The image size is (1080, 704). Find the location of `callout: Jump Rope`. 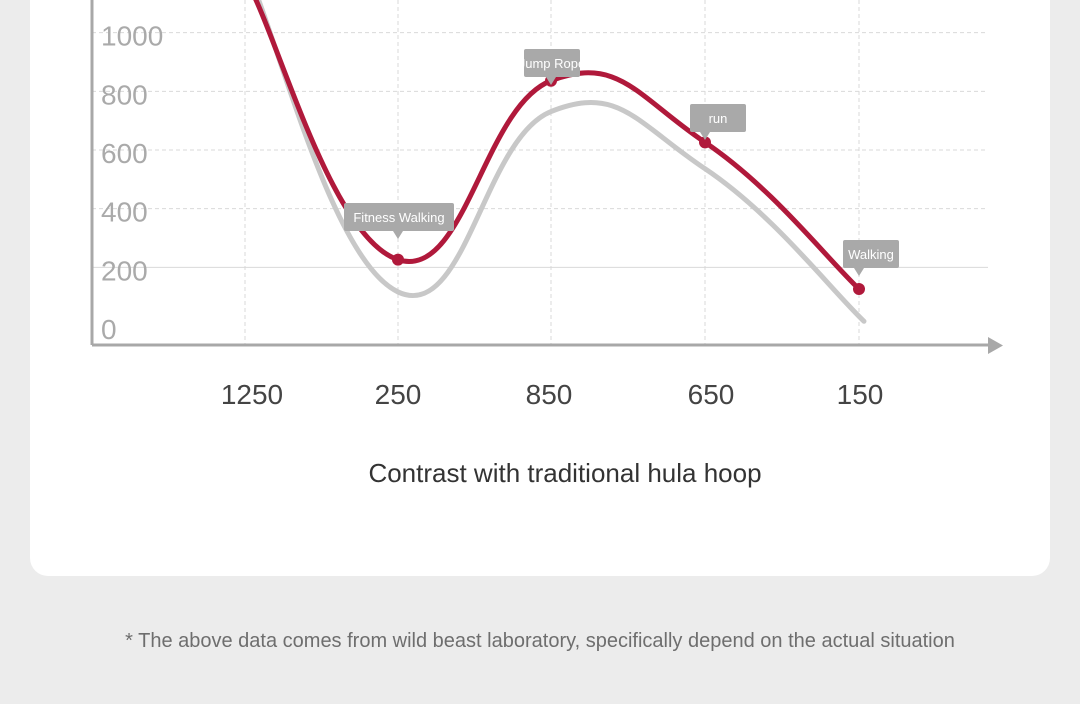

callout: Jump Rope is located at coordinates (552, 67).